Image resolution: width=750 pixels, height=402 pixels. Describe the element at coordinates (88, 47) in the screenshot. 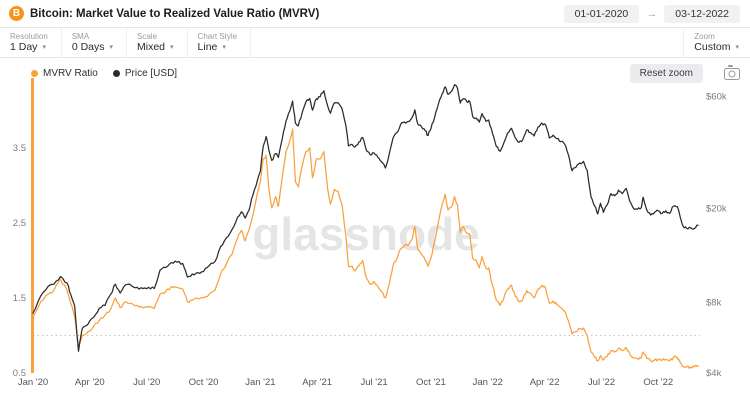

I see `sma-value: 0 Days` at that location.